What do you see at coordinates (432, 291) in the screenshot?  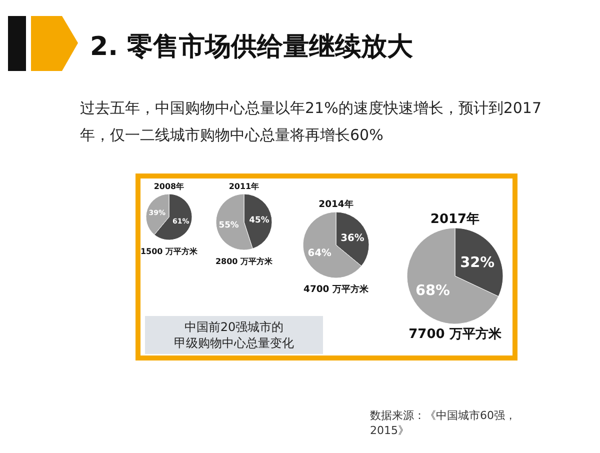 I see `data-label: 68%` at bounding box center [432, 291].